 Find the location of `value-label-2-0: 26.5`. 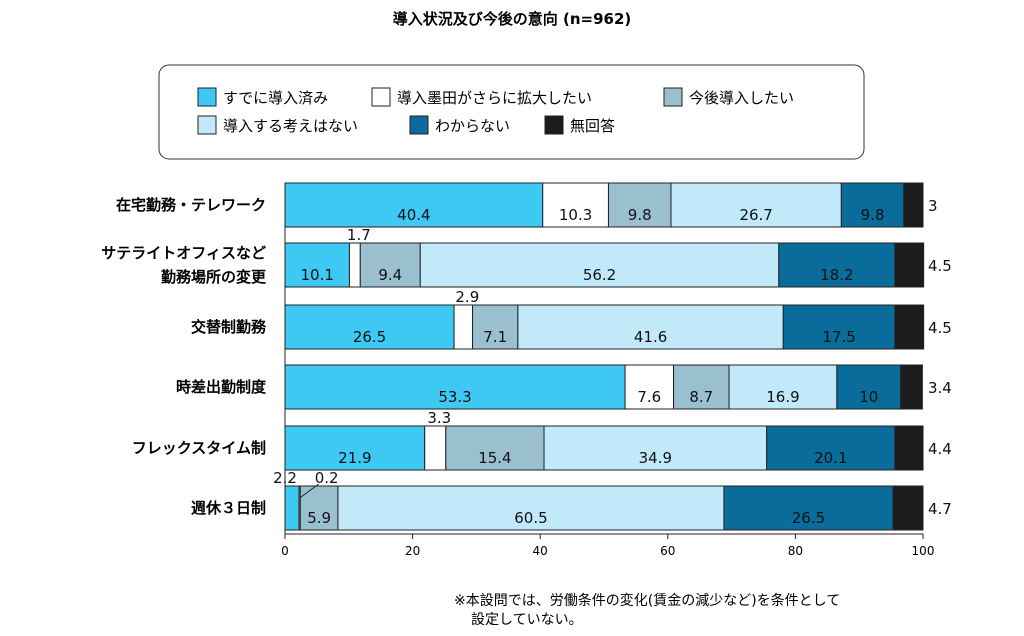

value-label-2-0: 26.5 is located at coordinates (369, 337).